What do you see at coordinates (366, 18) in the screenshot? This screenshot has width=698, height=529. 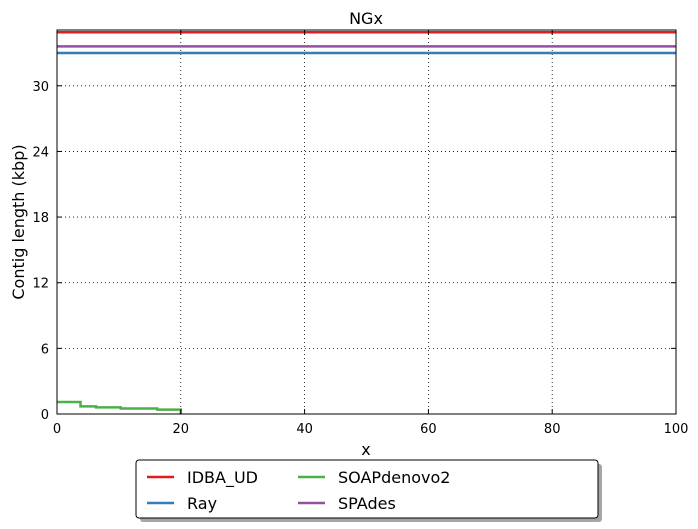 I see `chart-title: NGx` at bounding box center [366, 18].